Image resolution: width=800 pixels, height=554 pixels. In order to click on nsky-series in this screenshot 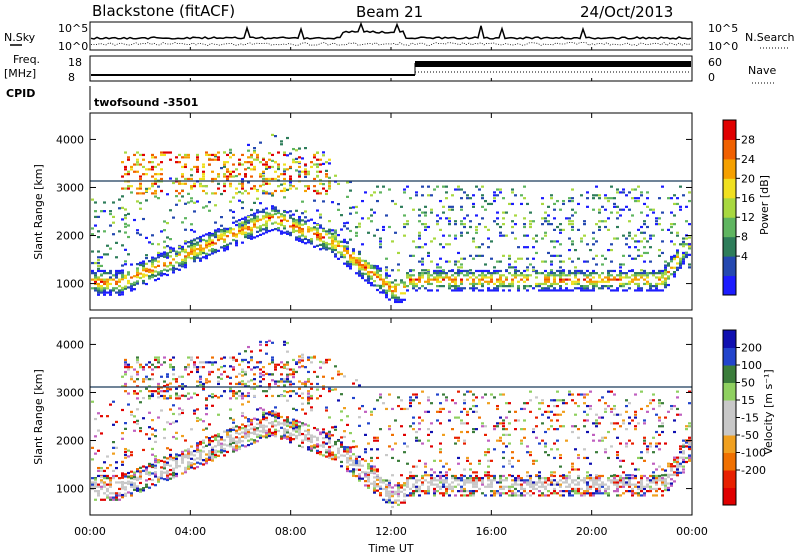, I will do `click(391, 30)`.